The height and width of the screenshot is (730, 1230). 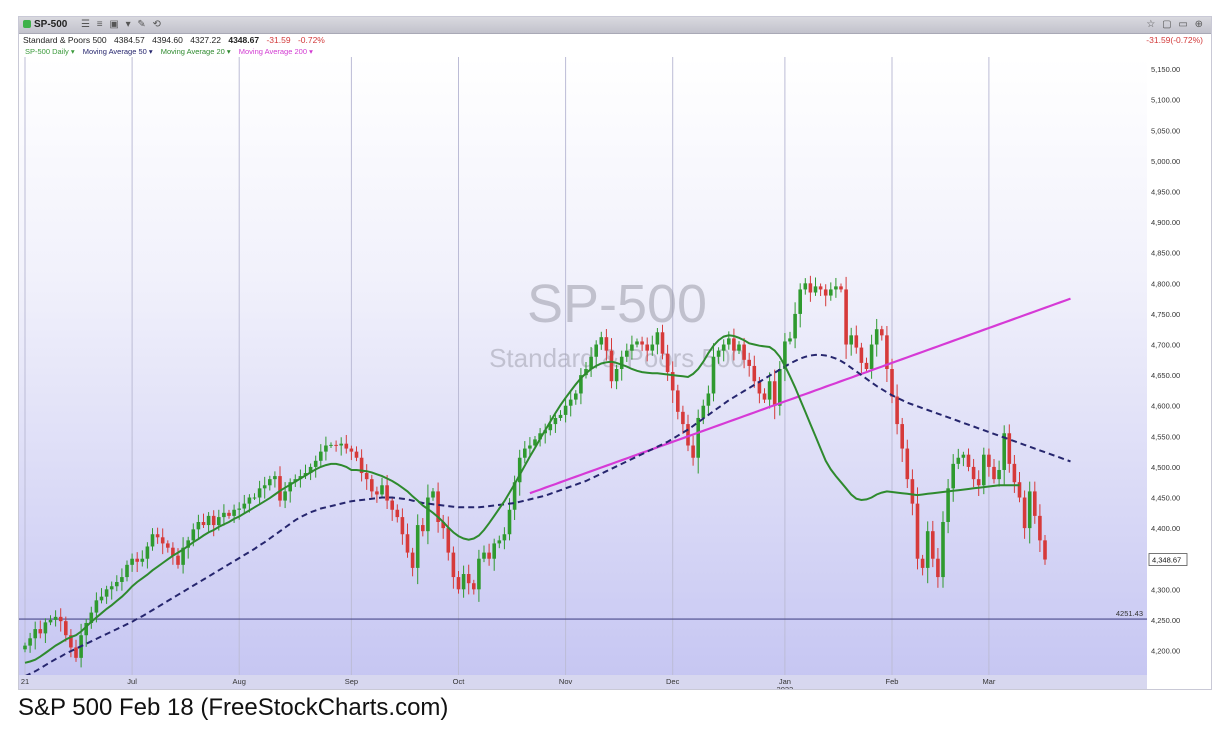 What do you see at coordinates (122, 24) in the screenshot?
I see `toolbar-icons: ☰ ≡ ▣ ▾ ✎ ⟲` at bounding box center [122, 24].